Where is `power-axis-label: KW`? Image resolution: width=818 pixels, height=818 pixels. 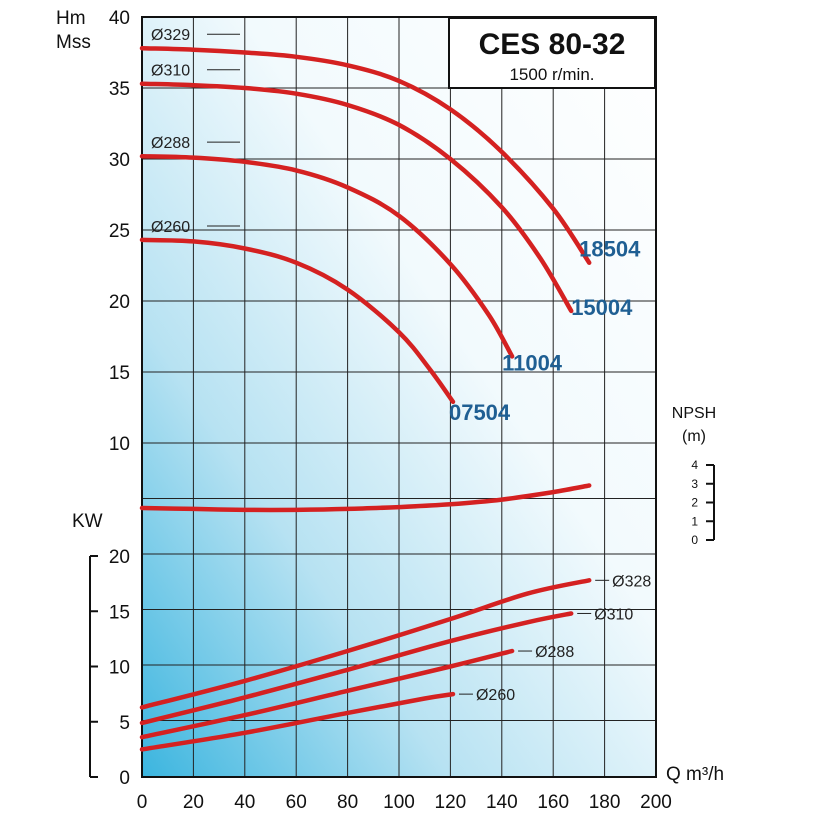
power-axis-label: KW is located at coordinates (87, 521).